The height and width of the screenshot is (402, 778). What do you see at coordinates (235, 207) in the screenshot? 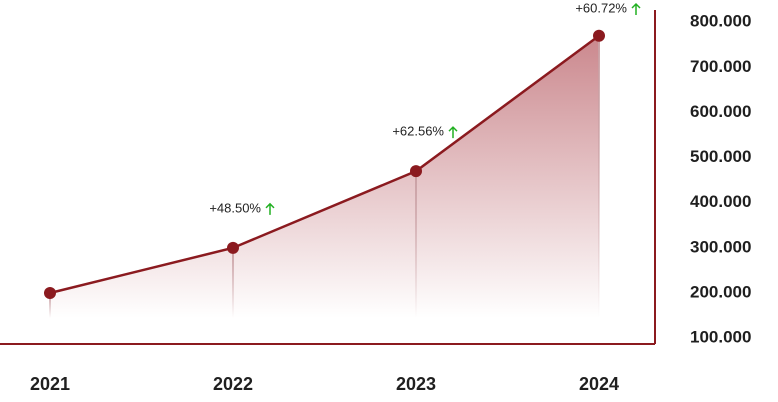
I see `growth-label: +48.50%` at bounding box center [235, 207].